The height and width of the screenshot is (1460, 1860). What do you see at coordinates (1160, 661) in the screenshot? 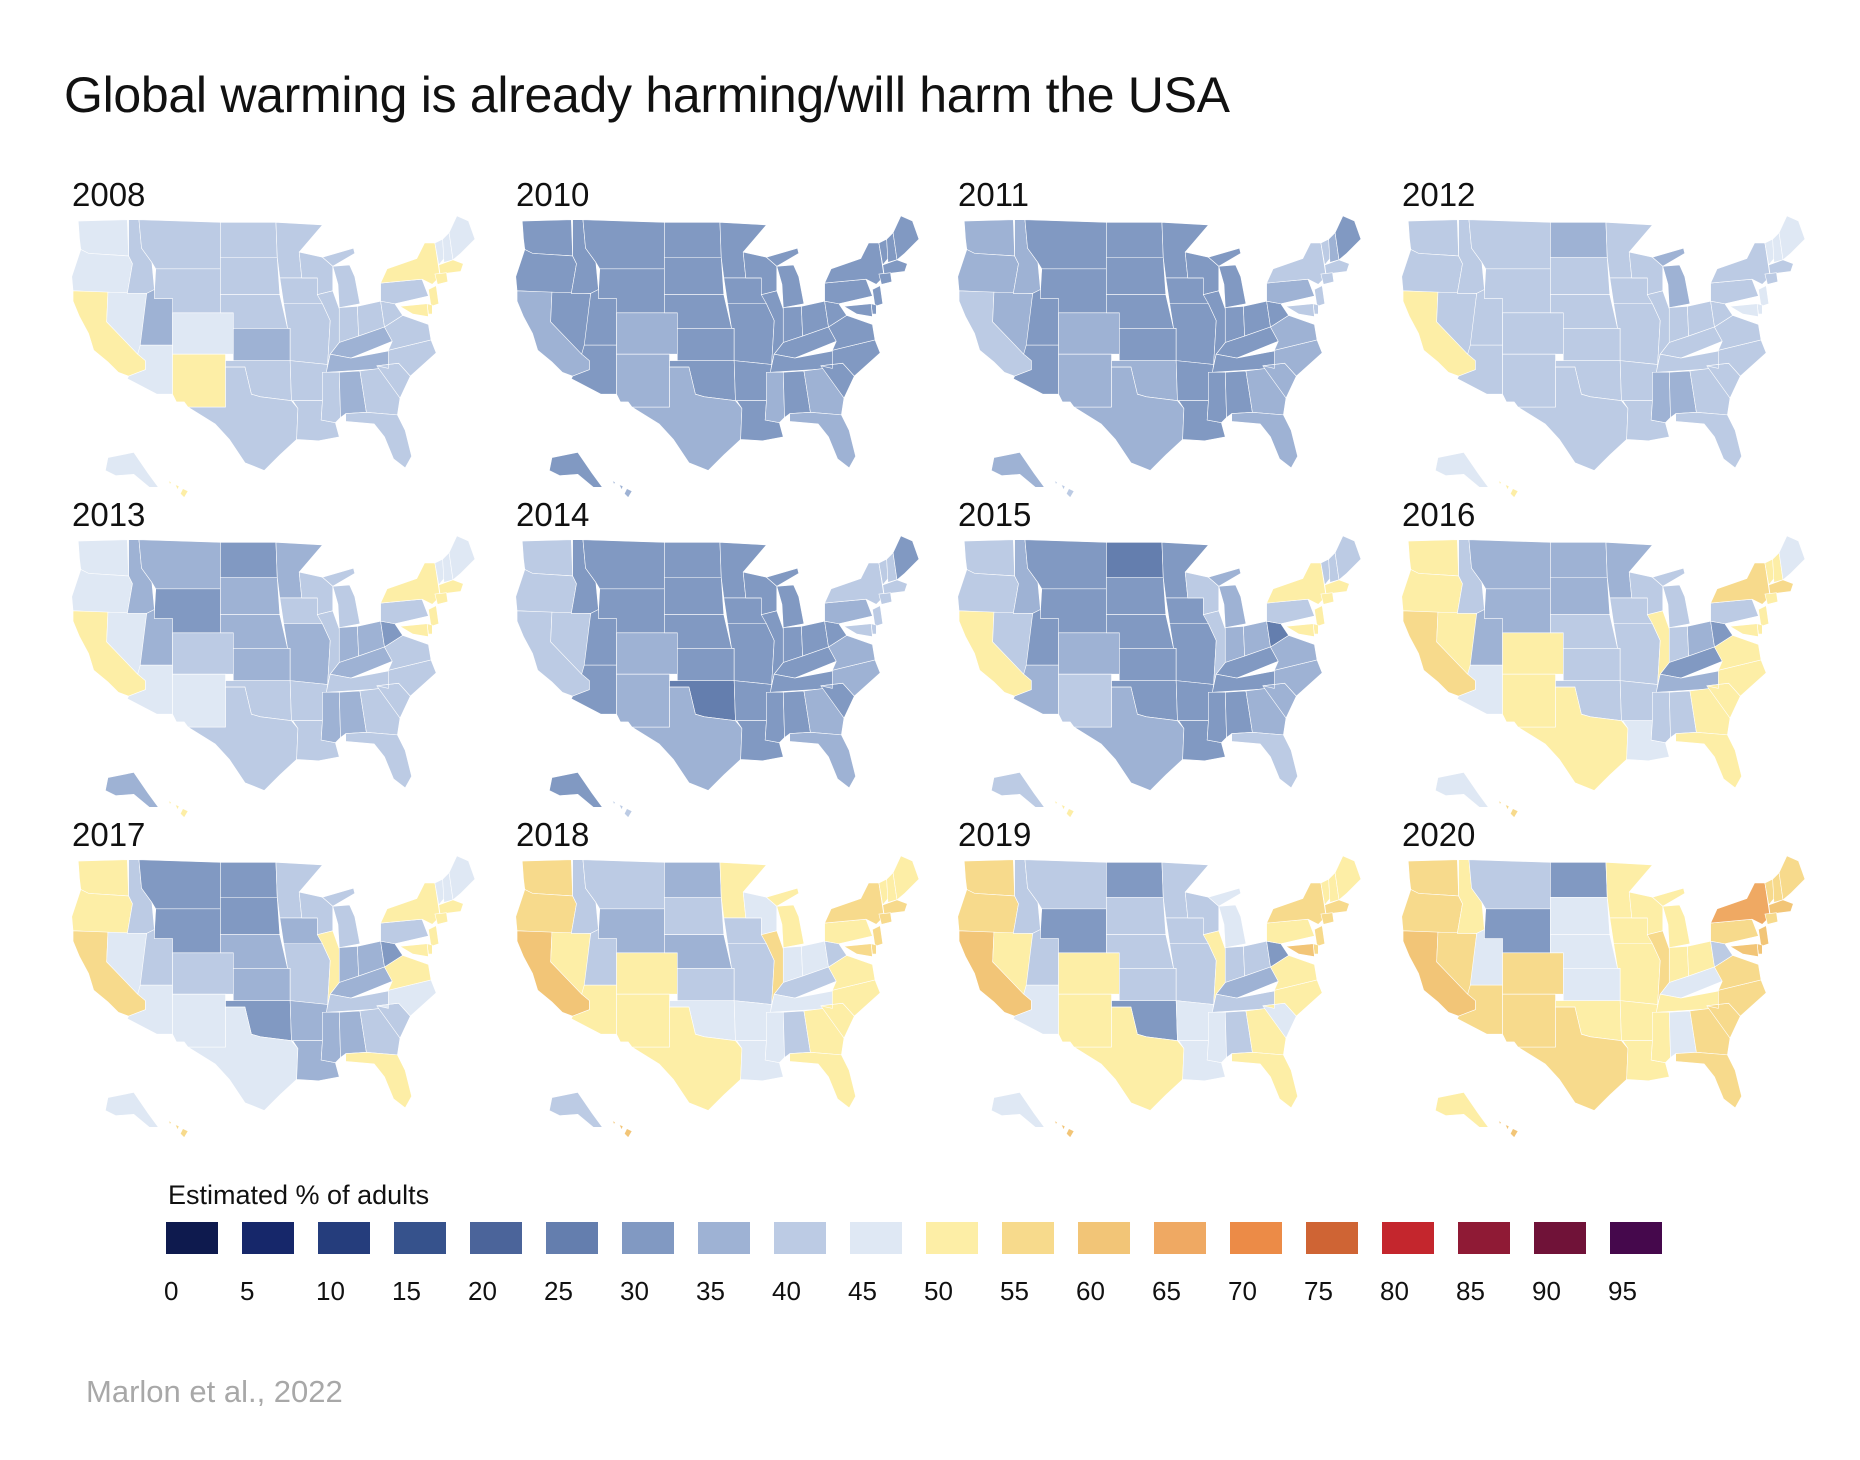
I see `map-panel-2015: 2015` at bounding box center [1160, 661].